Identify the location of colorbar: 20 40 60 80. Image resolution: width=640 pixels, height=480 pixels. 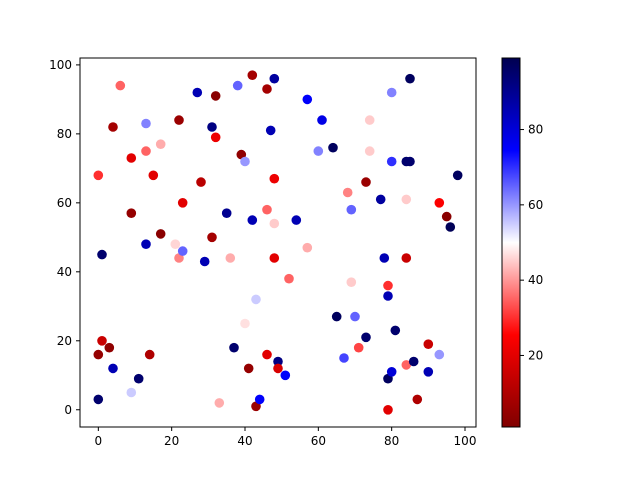
(522, 242).